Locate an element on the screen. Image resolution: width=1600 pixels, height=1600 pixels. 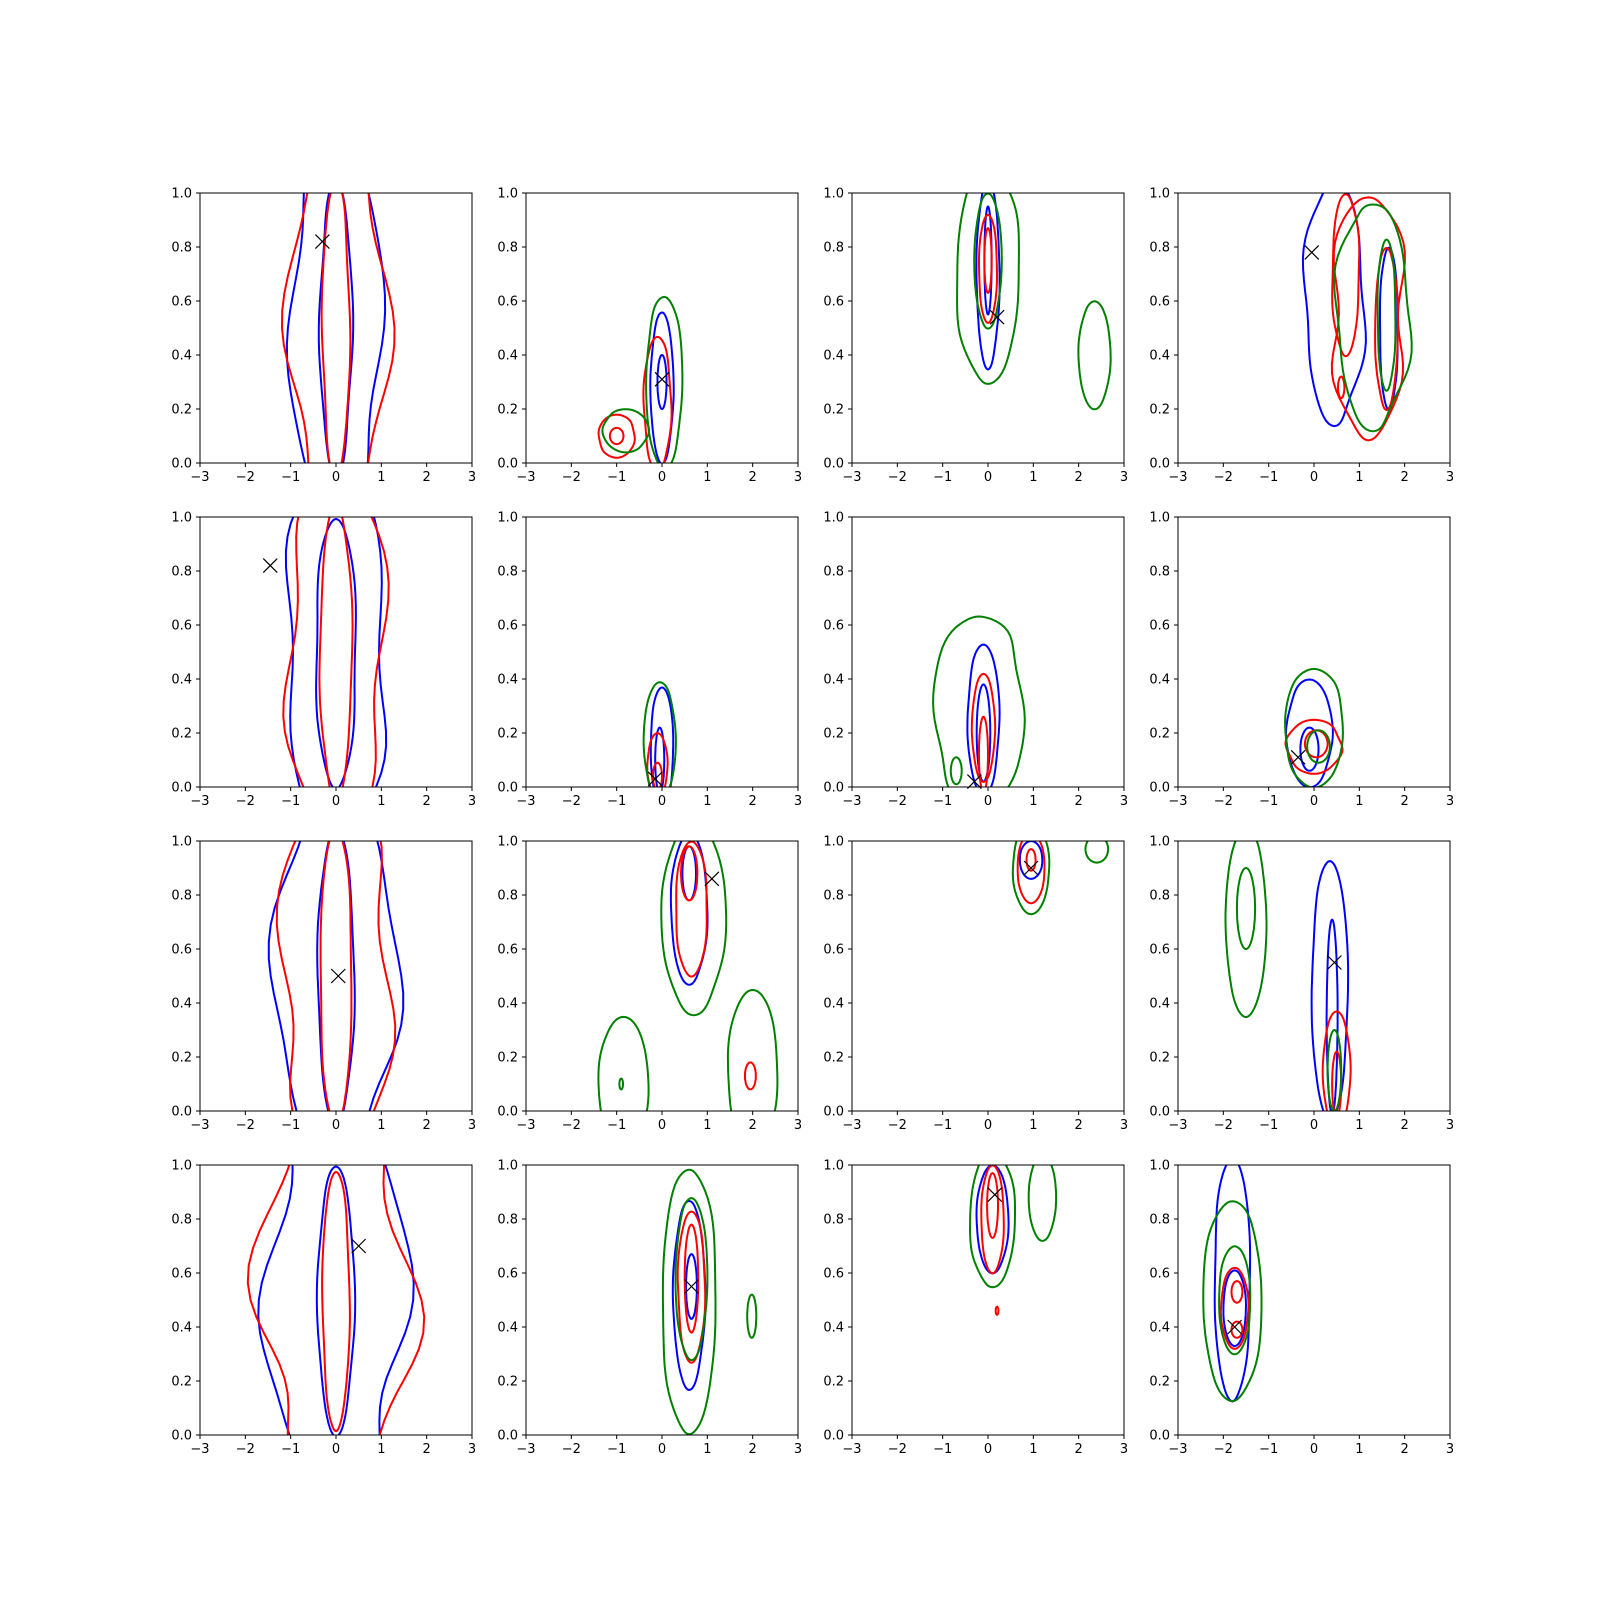
subplot-r1-c0: −3 −2 −1 0 1 2 3 0.0 0.2 0.4 0.6 0.8 1.0 is located at coordinates (323, 660).